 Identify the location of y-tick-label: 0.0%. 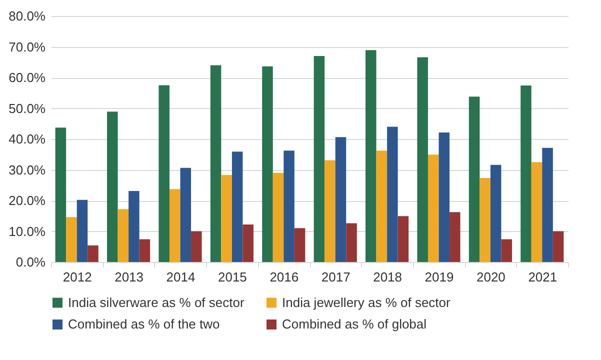
(31, 262).